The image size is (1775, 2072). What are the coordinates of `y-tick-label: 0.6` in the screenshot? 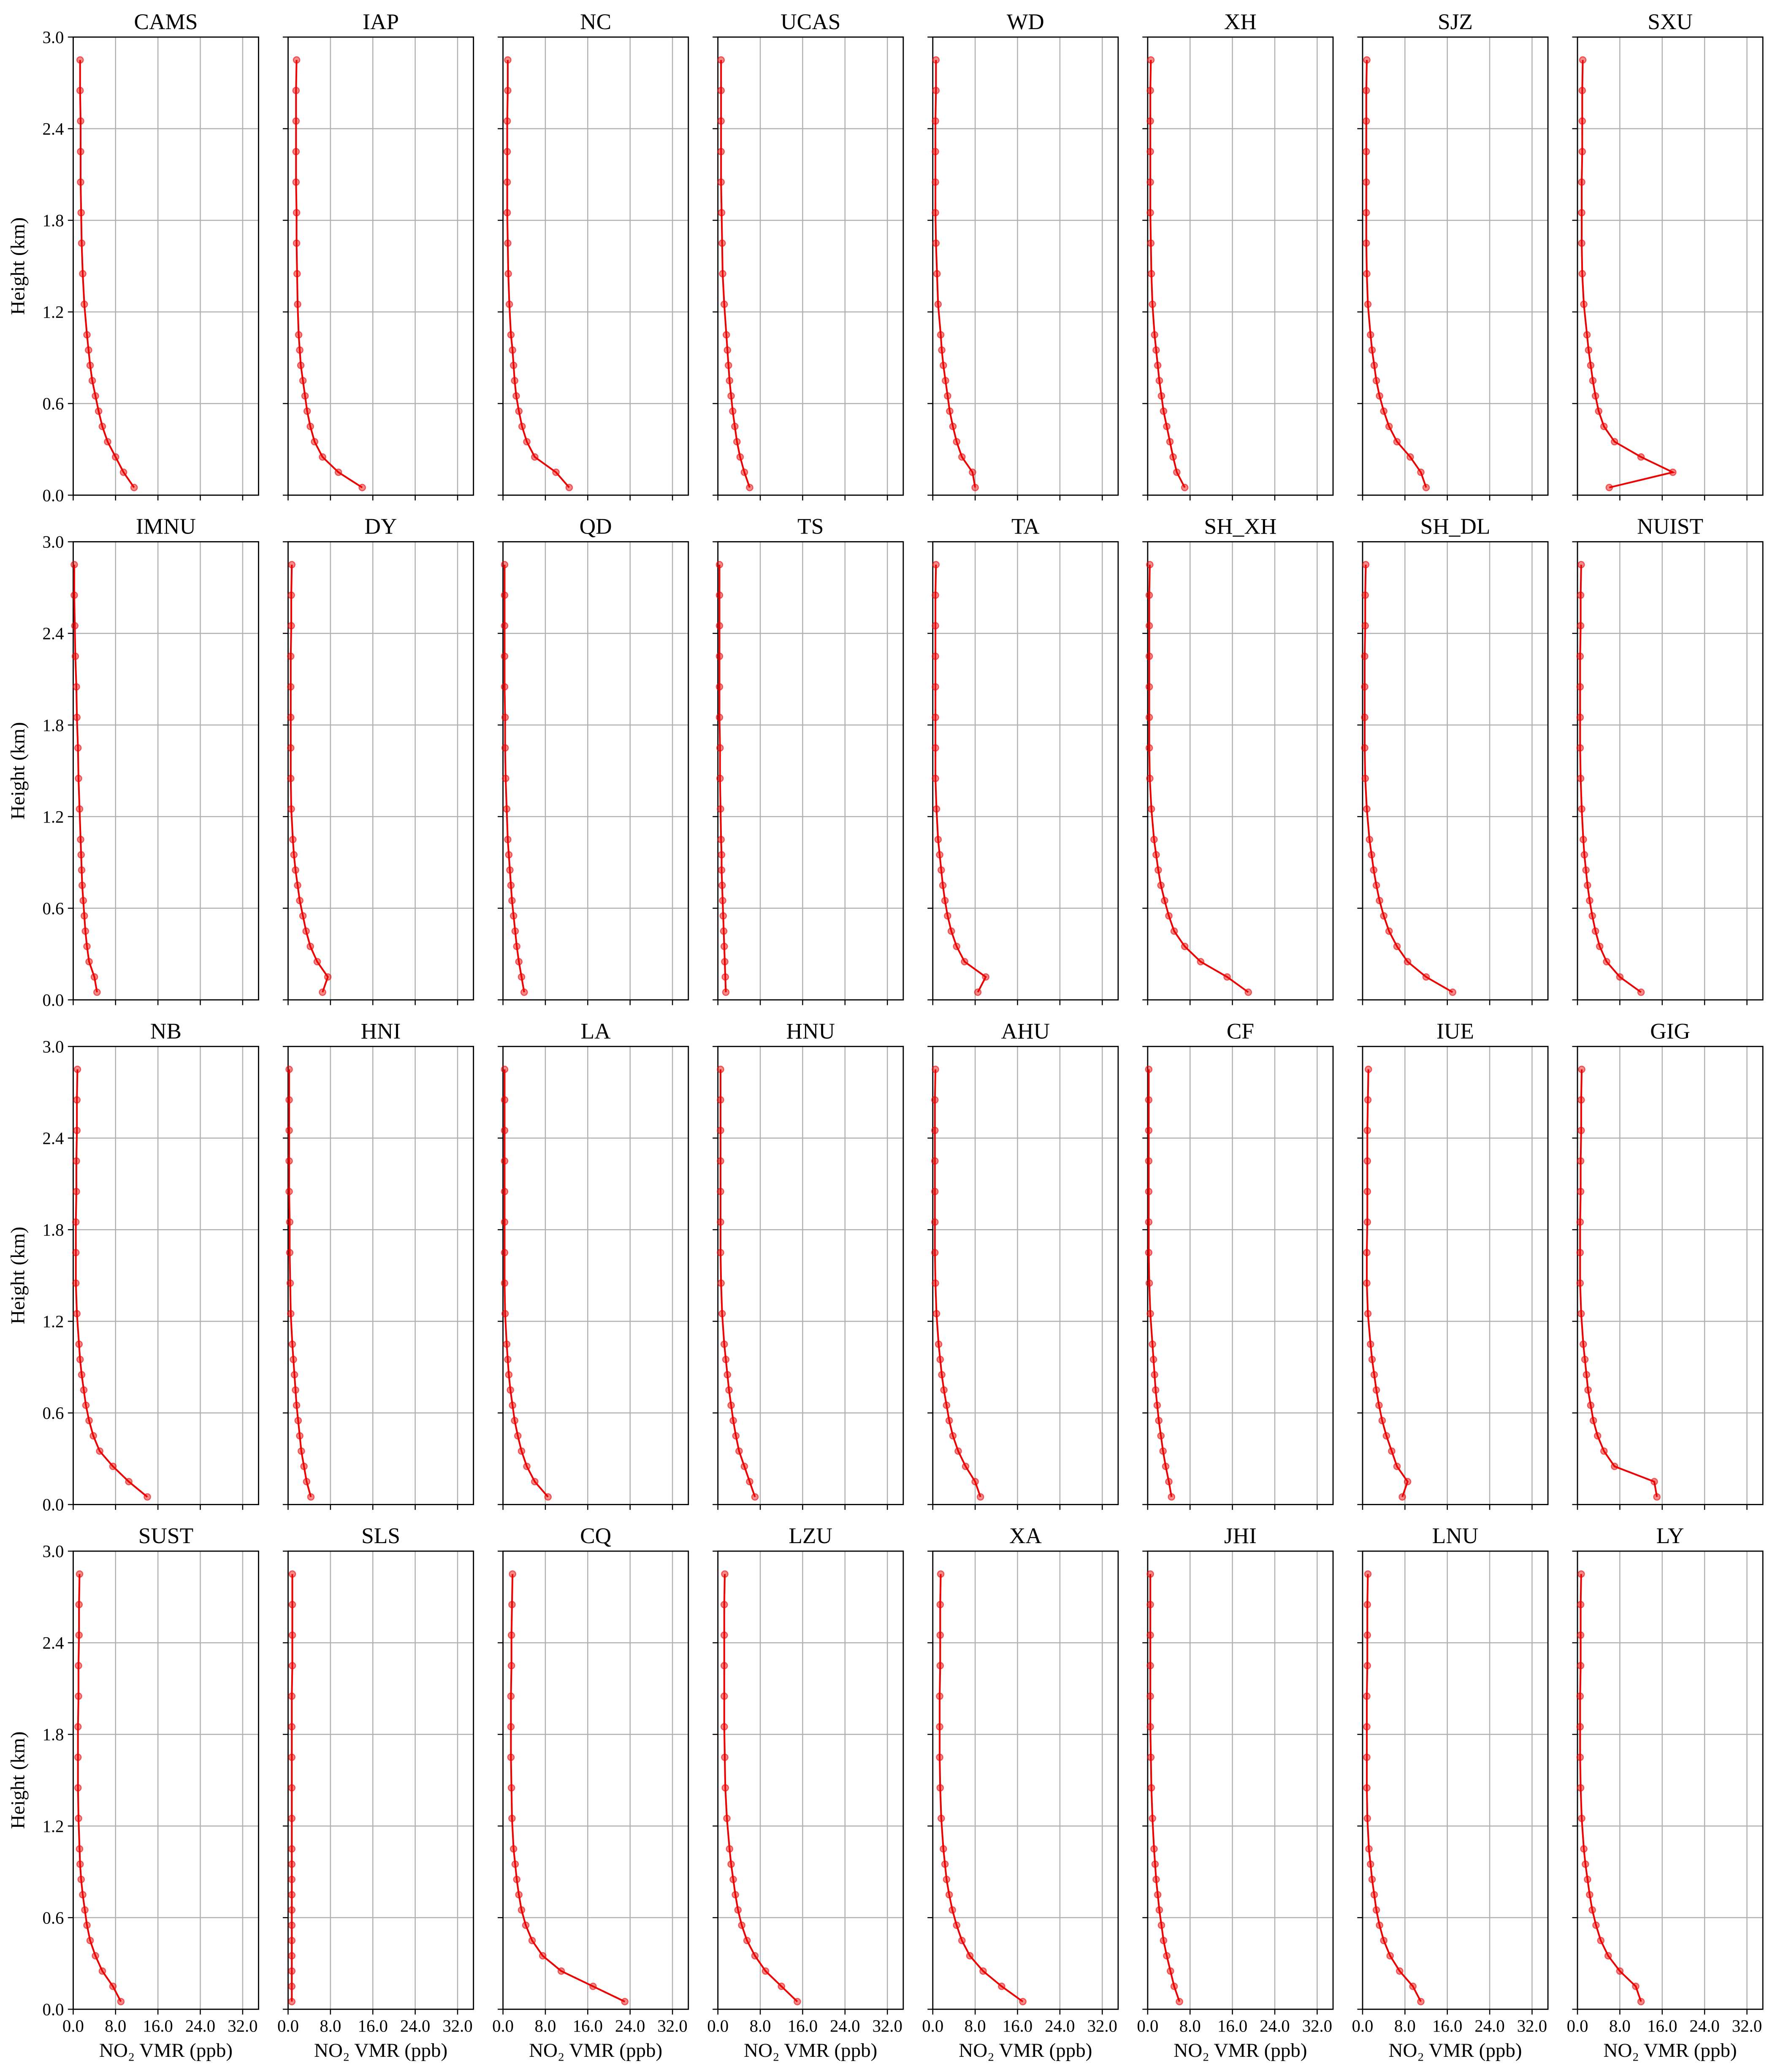 It's located at (53, 1413).